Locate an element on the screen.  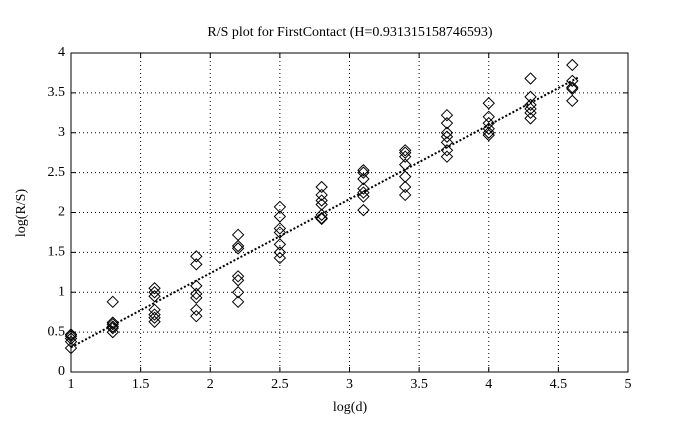
y-tick-label: 3.5 is located at coordinates (57, 92).